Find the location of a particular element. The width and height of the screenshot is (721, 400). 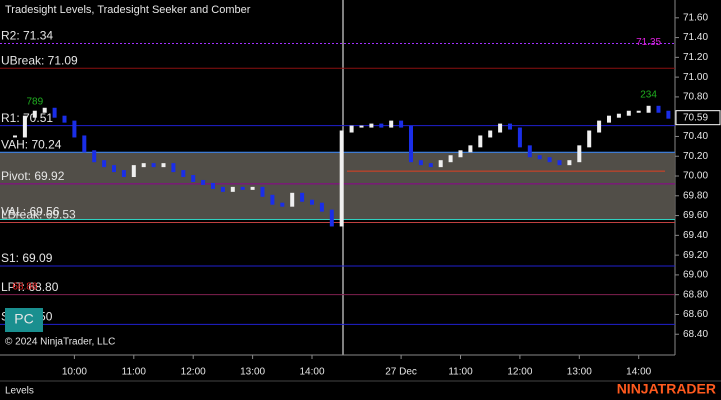

copyright: © 2024 NinjaTrader, LLC is located at coordinates (60, 342).